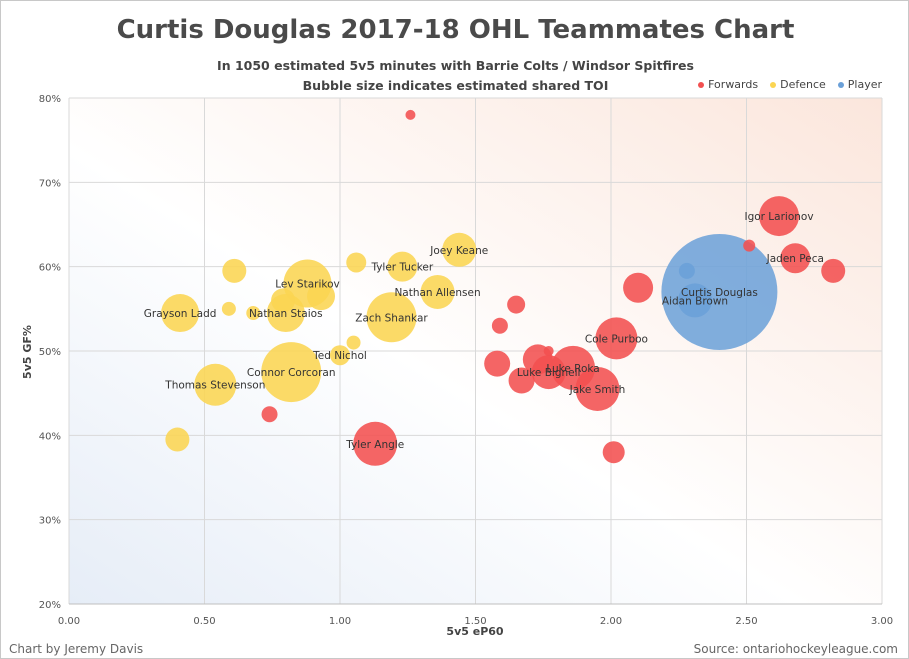 The height and width of the screenshot is (659, 909). Describe the element at coordinates (50, 99) in the screenshot. I see `y-tick-label: 80%` at that location.